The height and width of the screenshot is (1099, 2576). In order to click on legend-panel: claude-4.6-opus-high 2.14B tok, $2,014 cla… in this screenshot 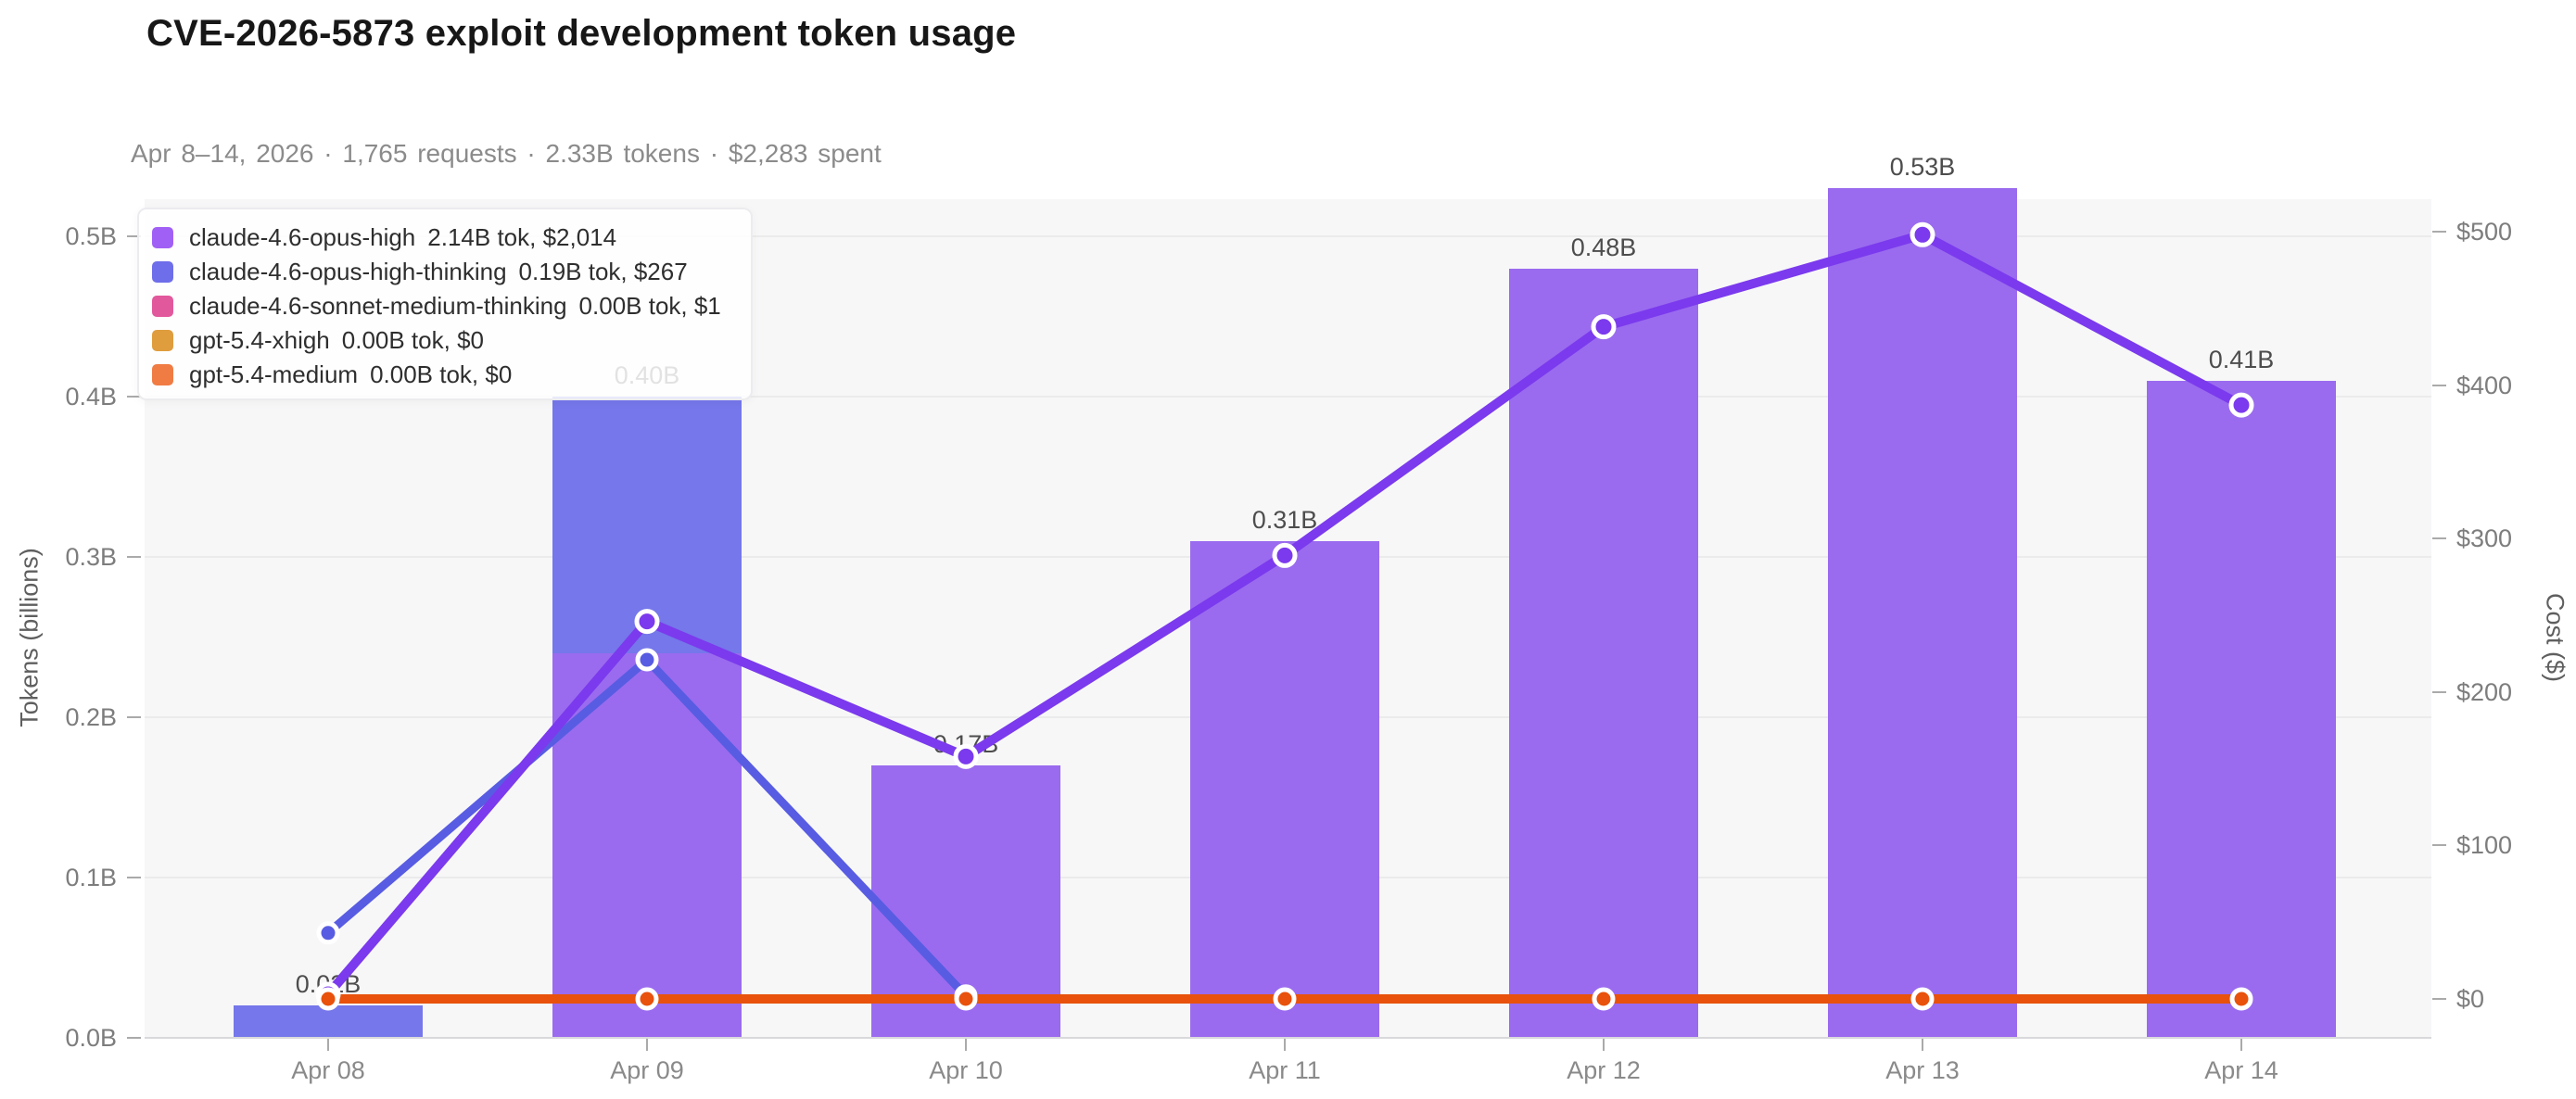, I will do `click(445, 304)`.